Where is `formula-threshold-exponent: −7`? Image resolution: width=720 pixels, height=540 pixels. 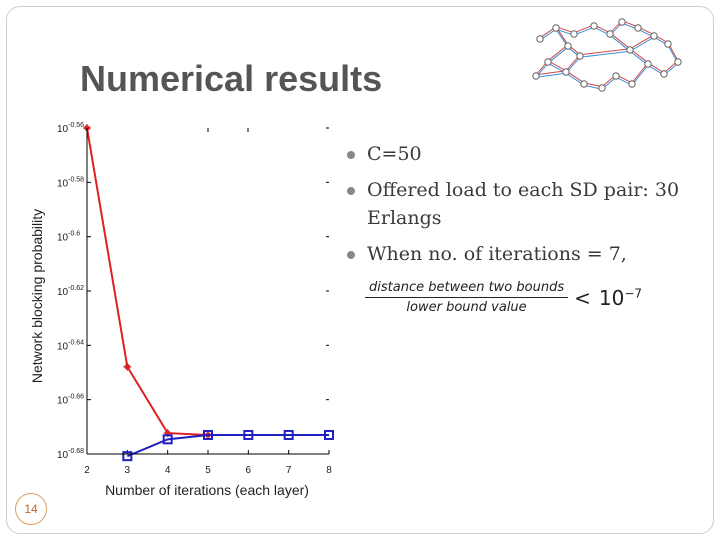 formula-threshold-exponent: −7 is located at coordinates (633, 292).